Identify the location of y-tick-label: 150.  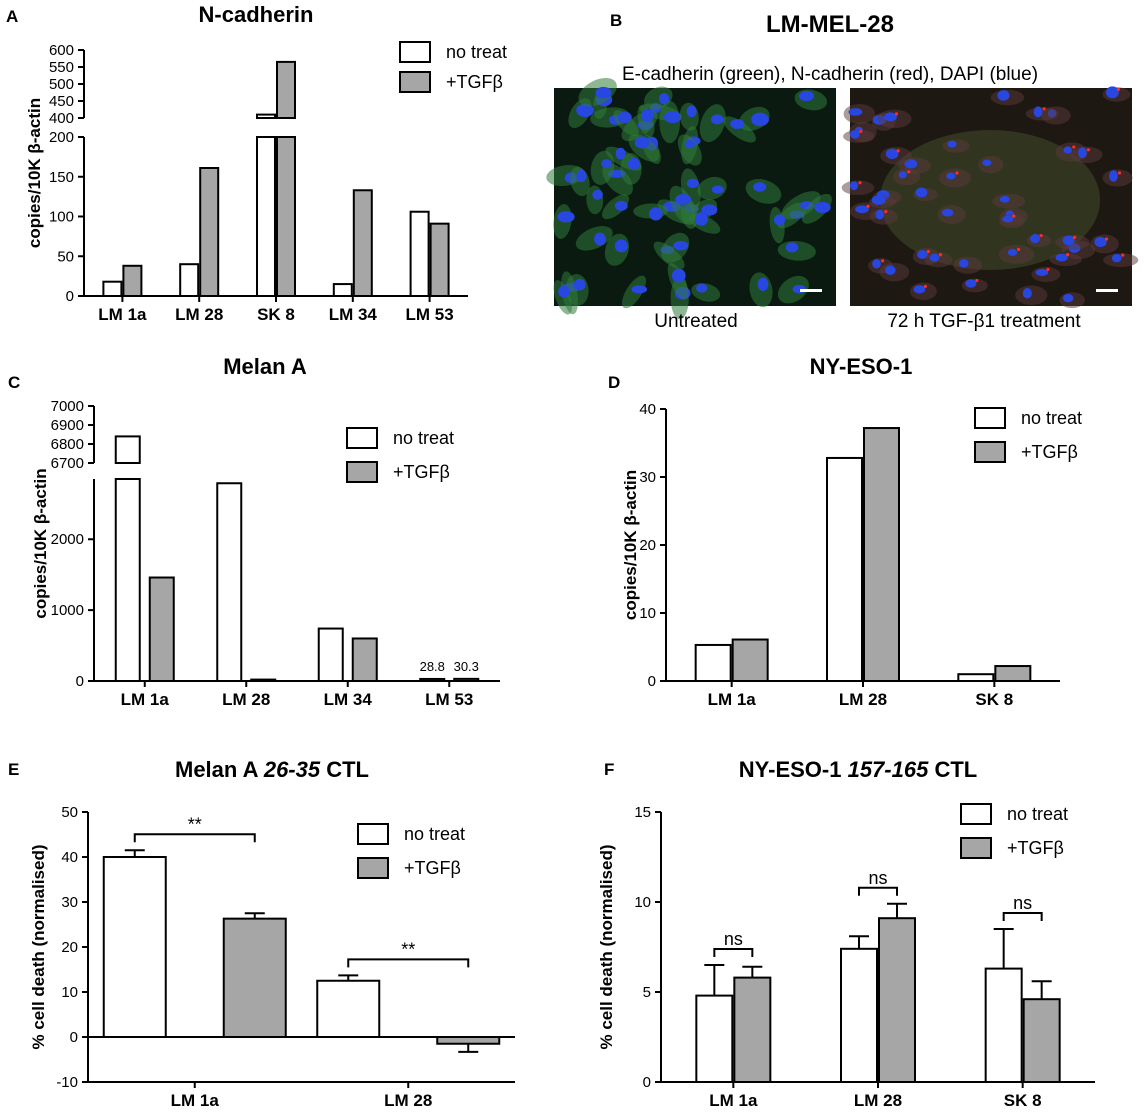
(61, 177).